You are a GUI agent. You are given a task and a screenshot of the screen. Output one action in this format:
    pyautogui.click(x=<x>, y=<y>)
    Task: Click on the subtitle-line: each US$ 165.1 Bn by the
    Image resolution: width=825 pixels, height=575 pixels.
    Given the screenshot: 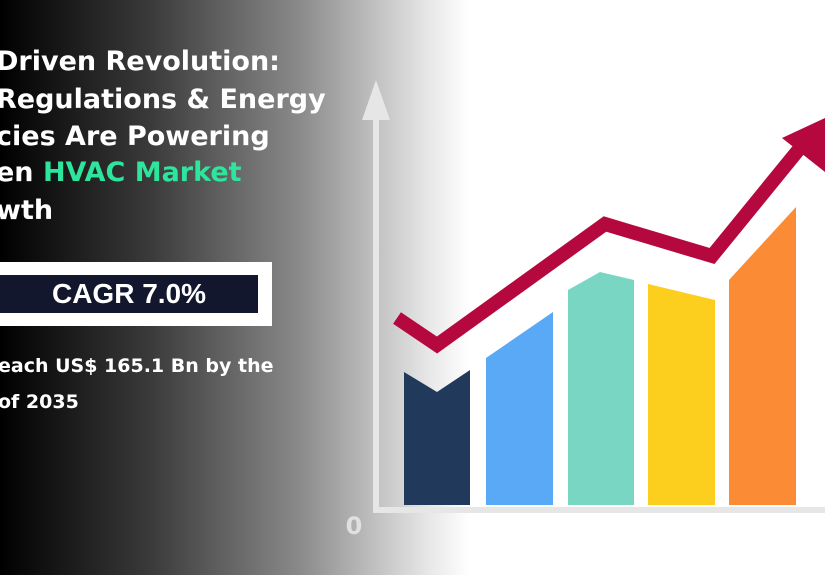 What is the action you would take?
    pyautogui.click(x=137, y=366)
    